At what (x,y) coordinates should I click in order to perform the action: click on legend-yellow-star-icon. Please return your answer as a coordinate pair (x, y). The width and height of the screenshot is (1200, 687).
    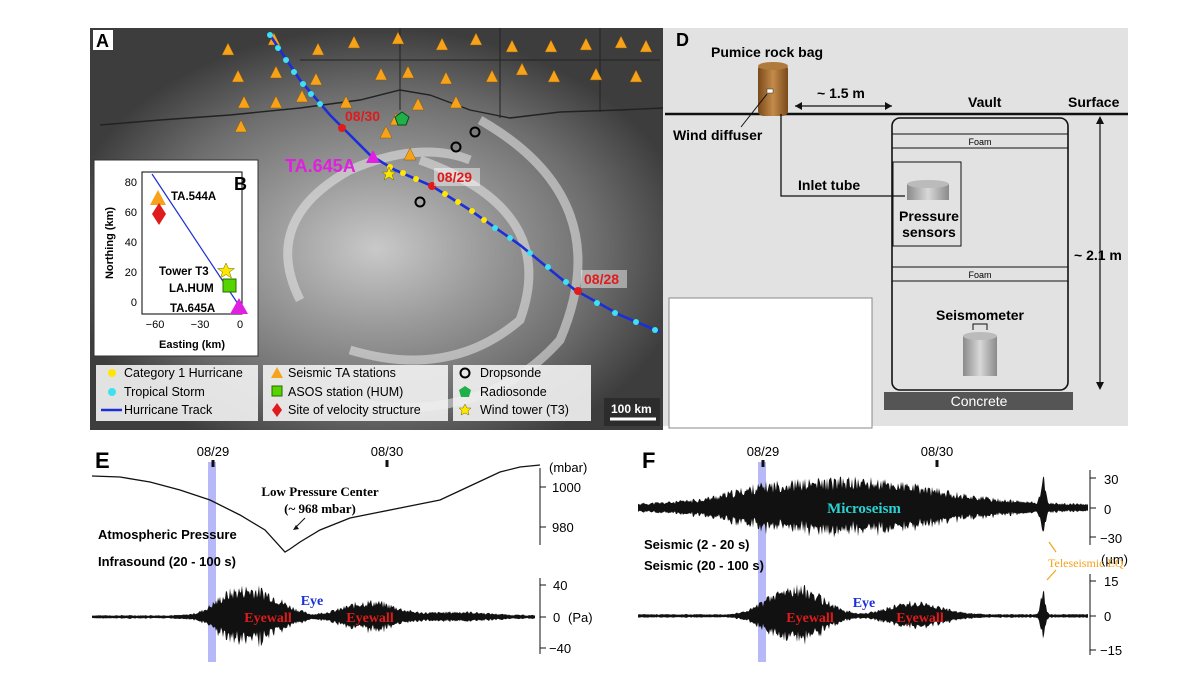
    Looking at the image, I should click on (465, 409).